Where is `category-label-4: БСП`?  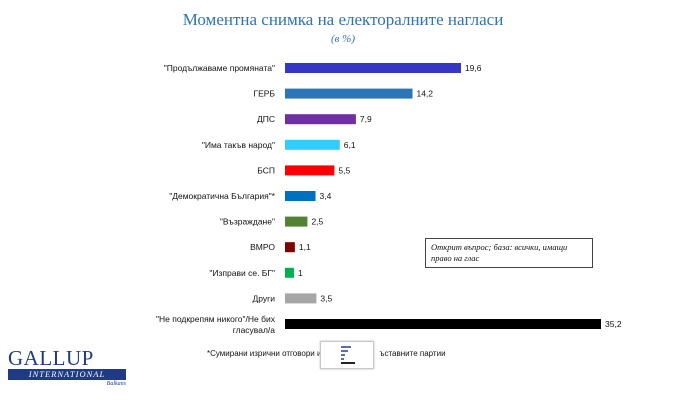 category-label-4: БСП is located at coordinates (266, 170).